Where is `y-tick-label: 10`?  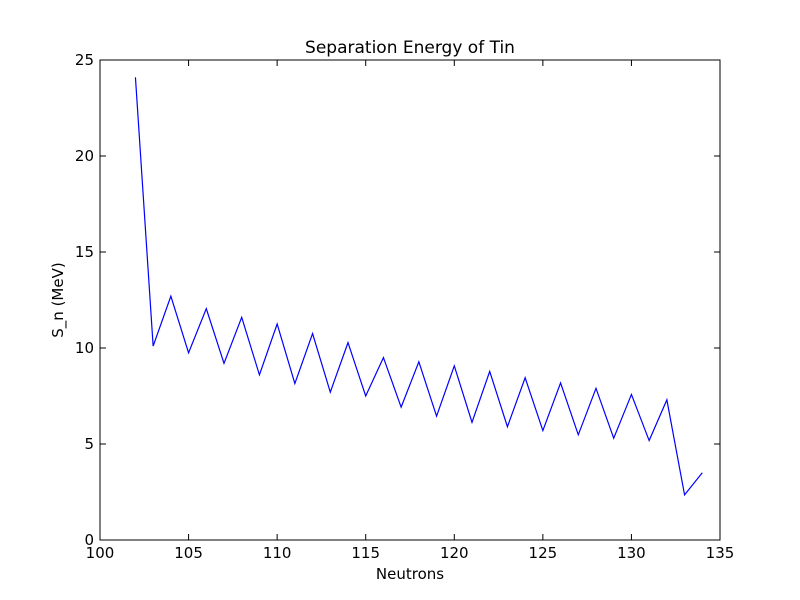
y-tick-label: 10 is located at coordinates (84, 348).